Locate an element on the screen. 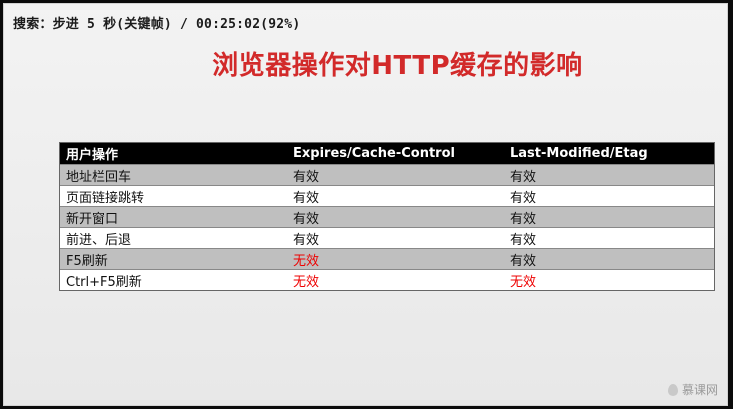  column-header-expires-cache-control: Expires/Cache-Control is located at coordinates (374, 153).